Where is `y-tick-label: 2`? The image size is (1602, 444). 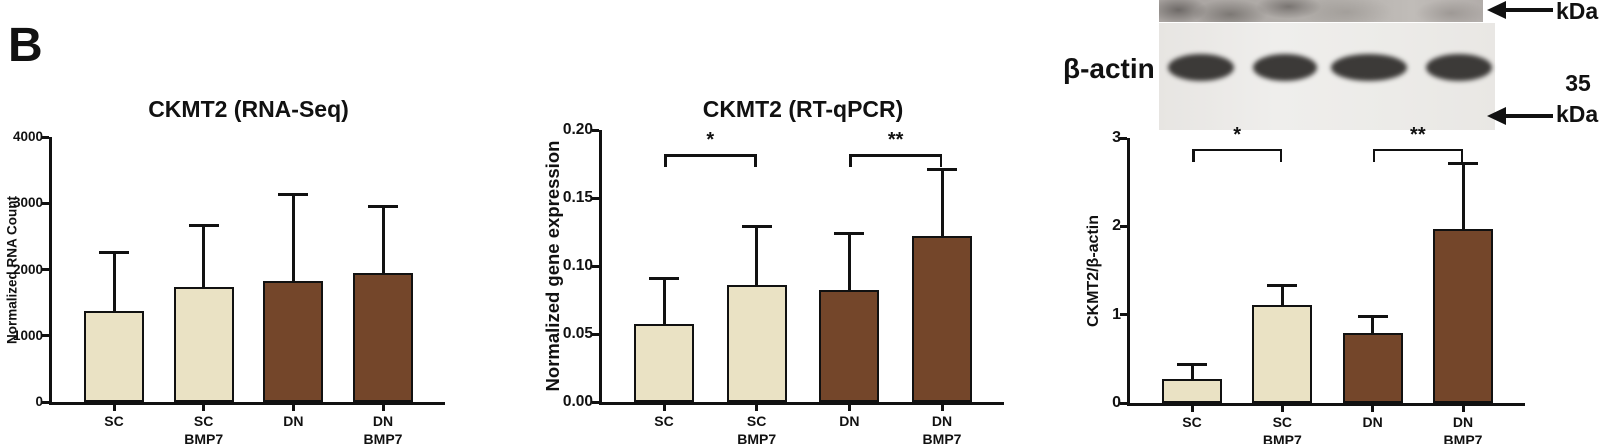 y-tick-label: 2 is located at coordinates (1116, 226).